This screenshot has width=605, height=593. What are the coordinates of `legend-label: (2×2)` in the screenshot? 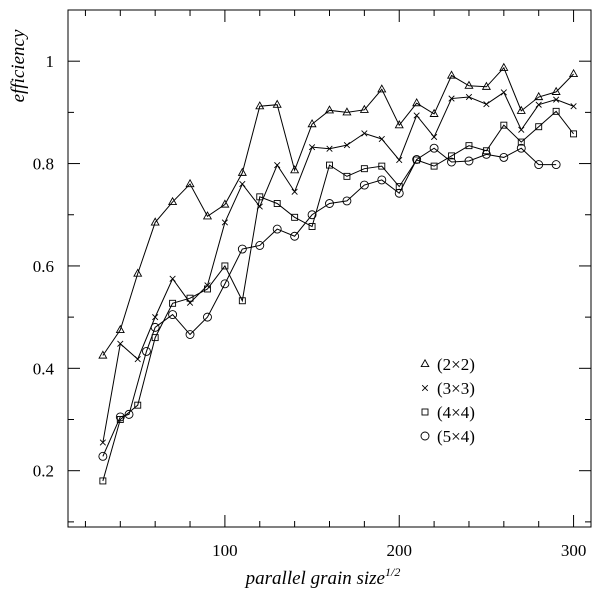 It's located at (456, 364).